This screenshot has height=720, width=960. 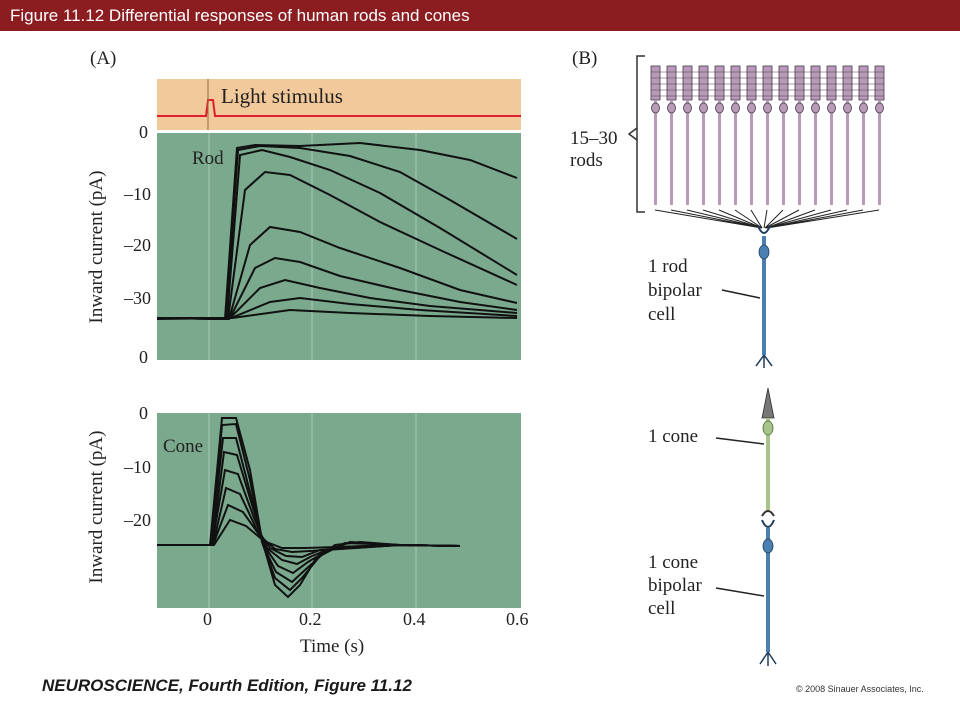 What do you see at coordinates (585, 58) in the screenshot?
I see `panel-b-label: (B)` at bounding box center [585, 58].